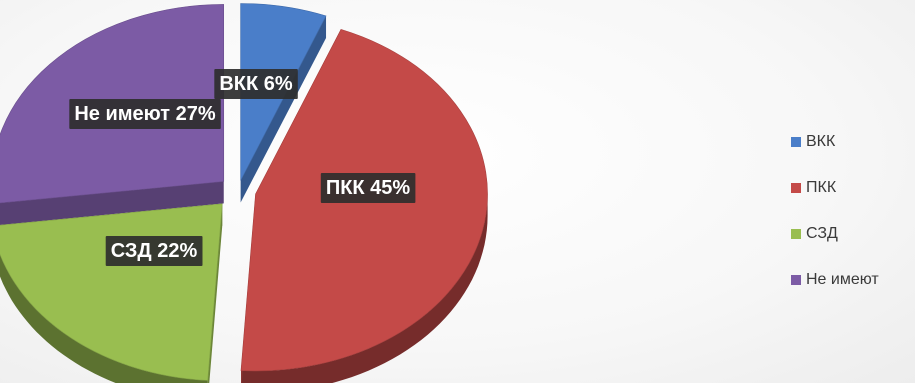  I want to click on data-label-pkk: ПКК 45%, so click(368, 188).